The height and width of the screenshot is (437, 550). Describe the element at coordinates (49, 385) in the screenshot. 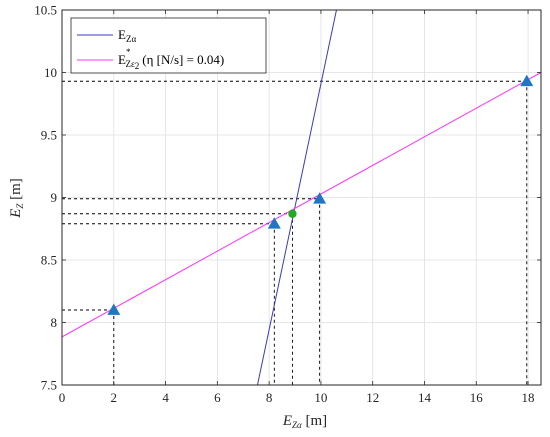

I see `y-tick-label: 7.5` at that location.